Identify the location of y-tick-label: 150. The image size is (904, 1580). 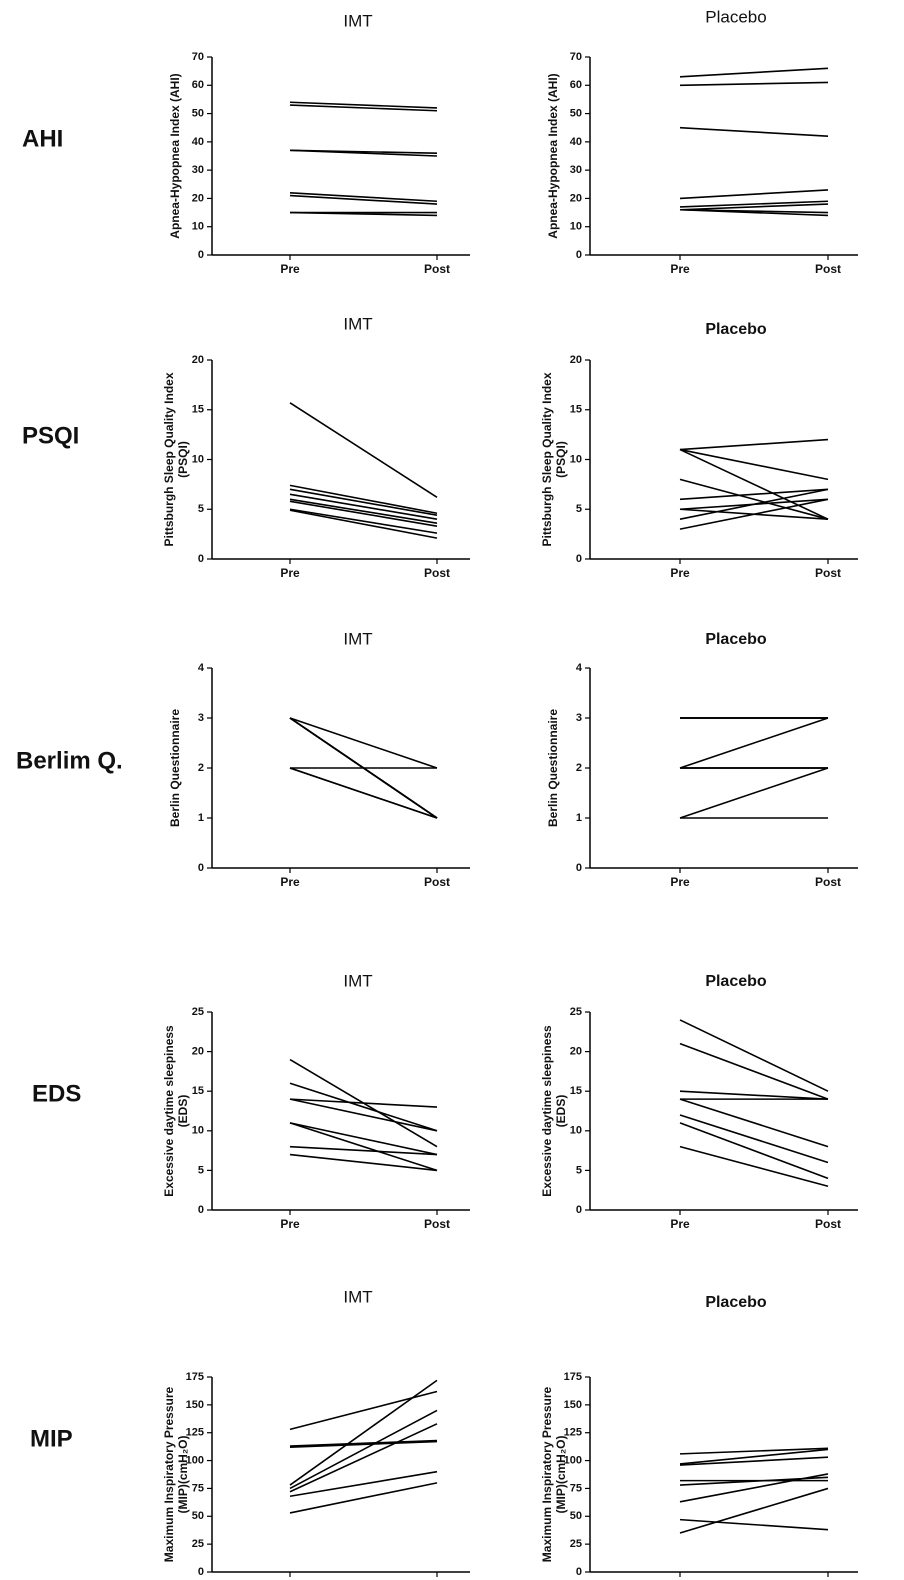
(573, 1405).